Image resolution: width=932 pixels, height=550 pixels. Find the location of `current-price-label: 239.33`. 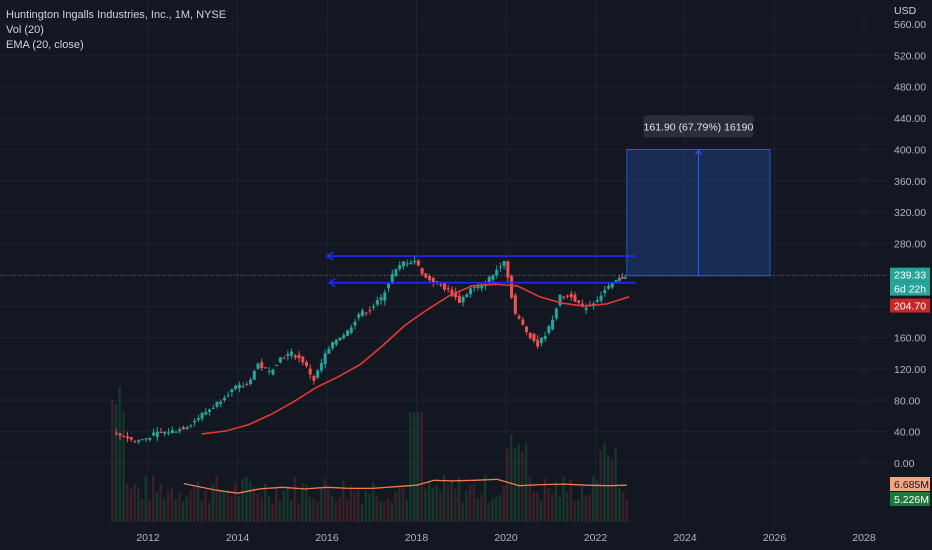

current-price-label: 239.33 is located at coordinates (910, 276).